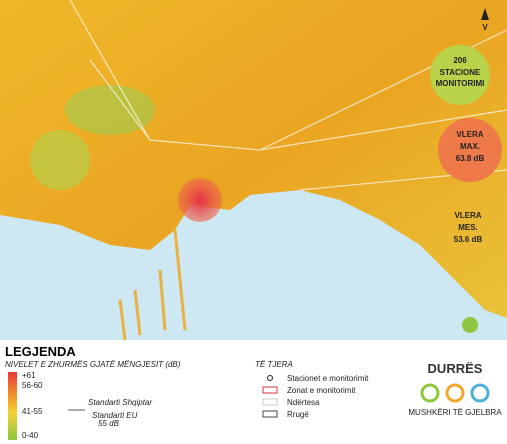 Image resolution: width=507 pixels, height=444 pixels. I want to click on icon-station, so click(270, 378).